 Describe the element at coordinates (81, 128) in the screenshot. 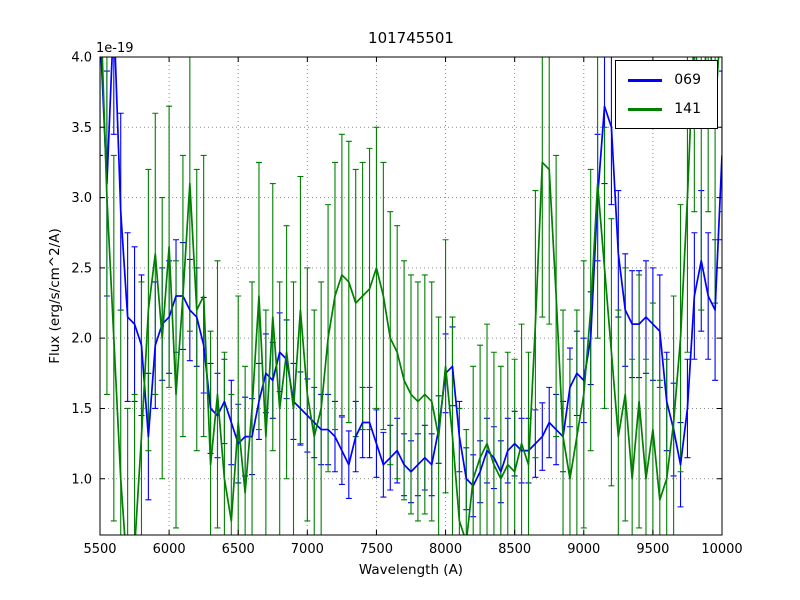

I see `svg-text: 3.5` at that location.